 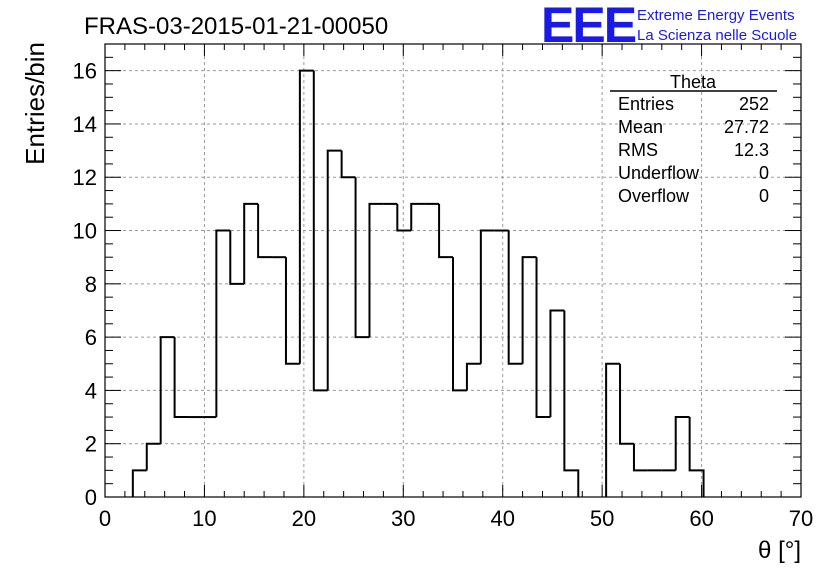 What do you see at coordinates (85, 177) in the screenshot?
I see `y-tick-label: 12` at bounding box center [85, 177].